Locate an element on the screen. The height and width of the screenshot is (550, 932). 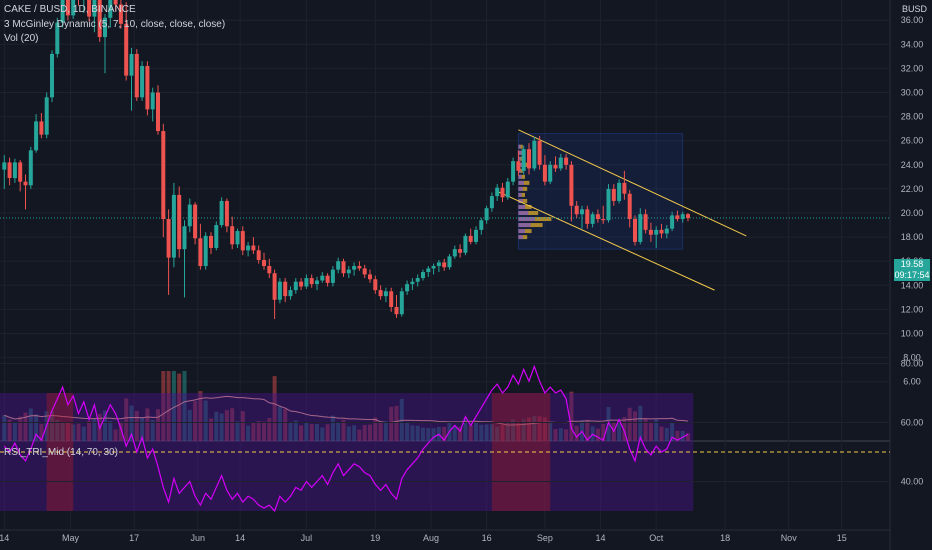
rsi-tick-label: 40.00 is located at coordinates (912, 482).